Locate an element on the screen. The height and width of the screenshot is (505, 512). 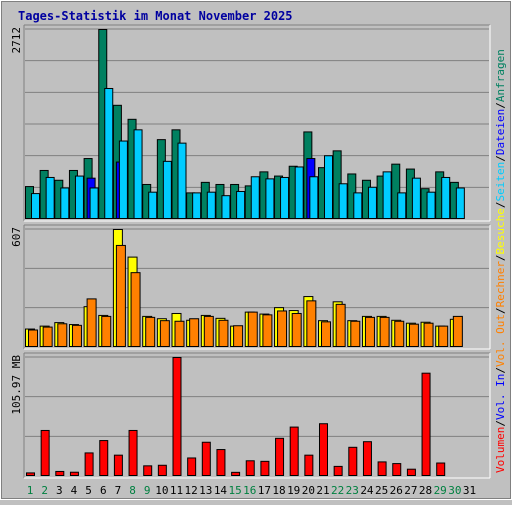
x-tick-day-9: 9 is located at coordinates (147, 490).